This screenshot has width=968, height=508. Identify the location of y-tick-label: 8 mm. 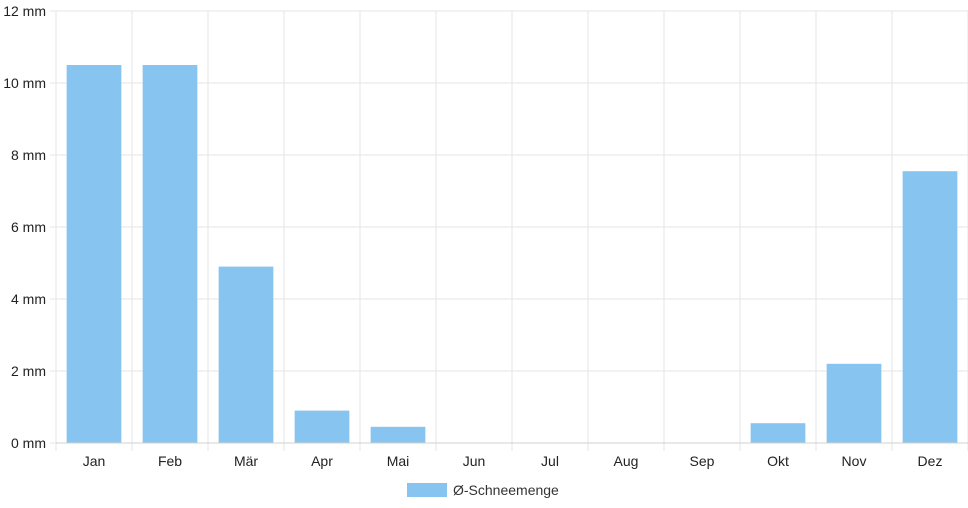
(28, 155).